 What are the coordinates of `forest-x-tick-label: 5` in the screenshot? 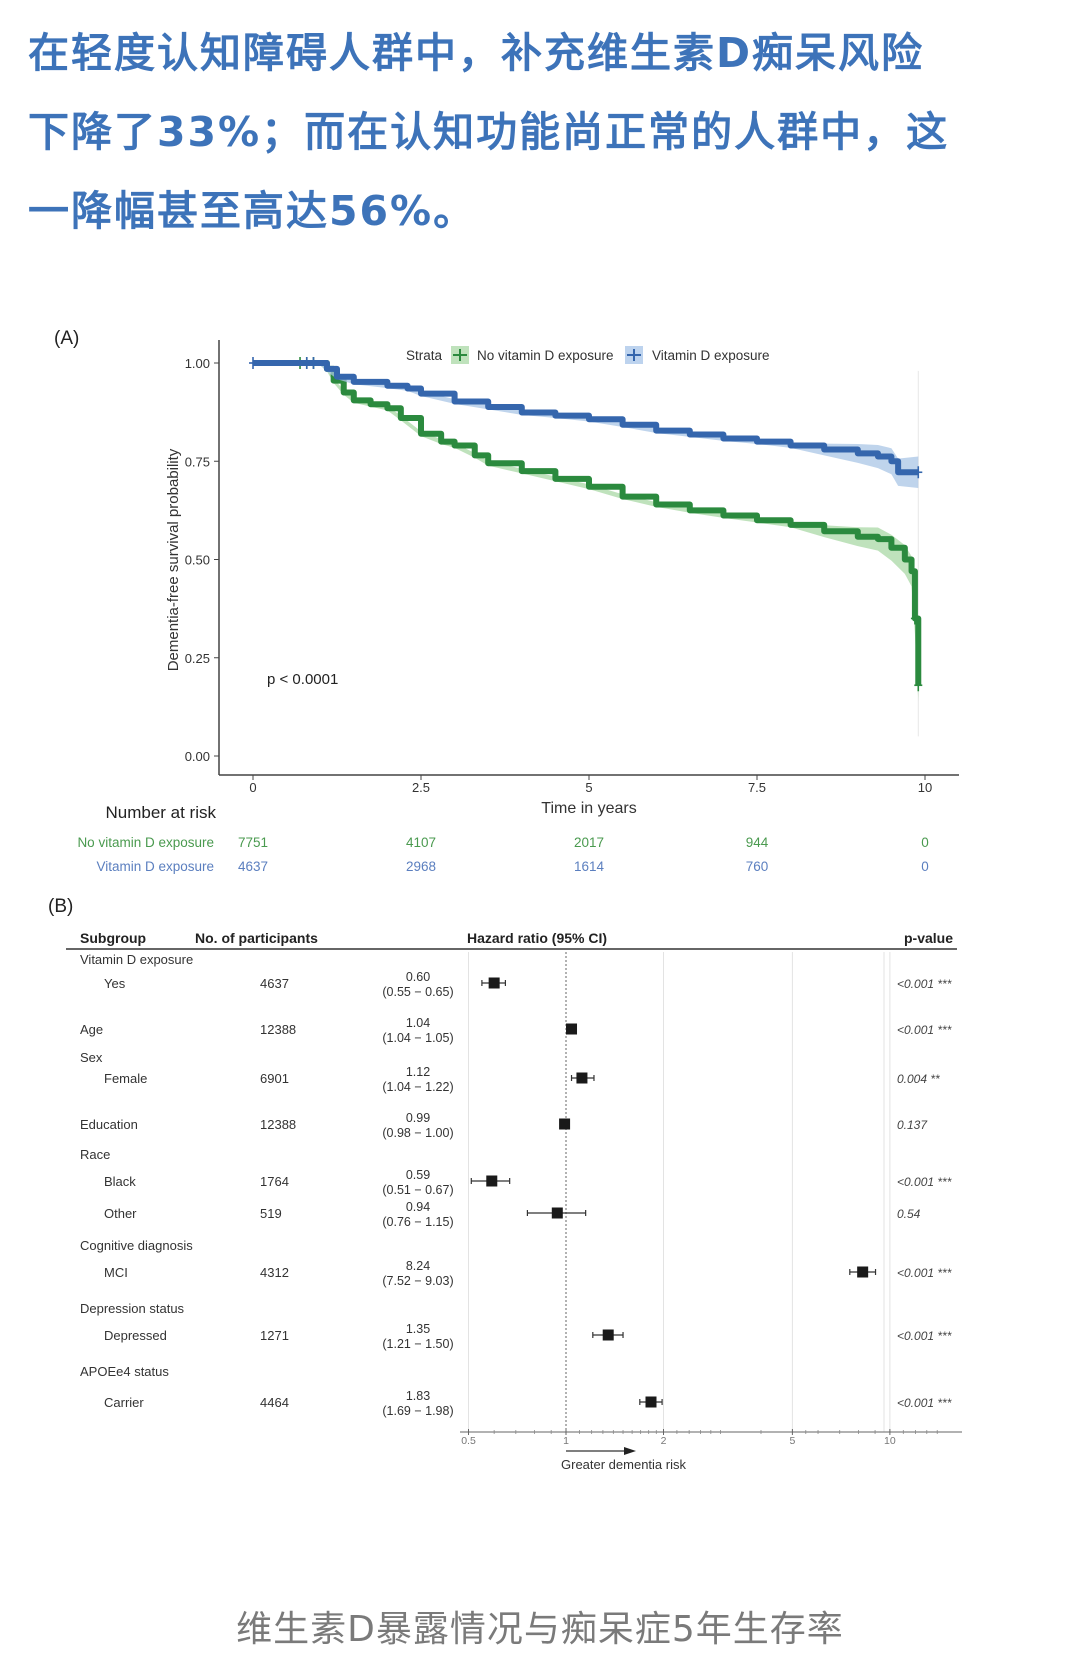 It's located at (792, 1441).